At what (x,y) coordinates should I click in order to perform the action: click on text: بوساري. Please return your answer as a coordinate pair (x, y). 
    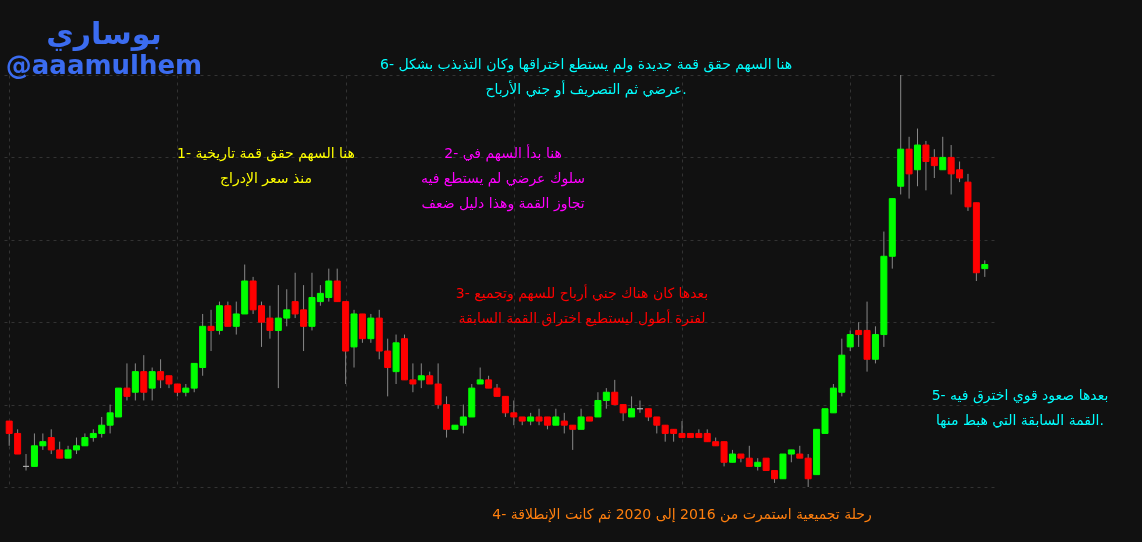
    Looking at the image, I should click on (104, 33).